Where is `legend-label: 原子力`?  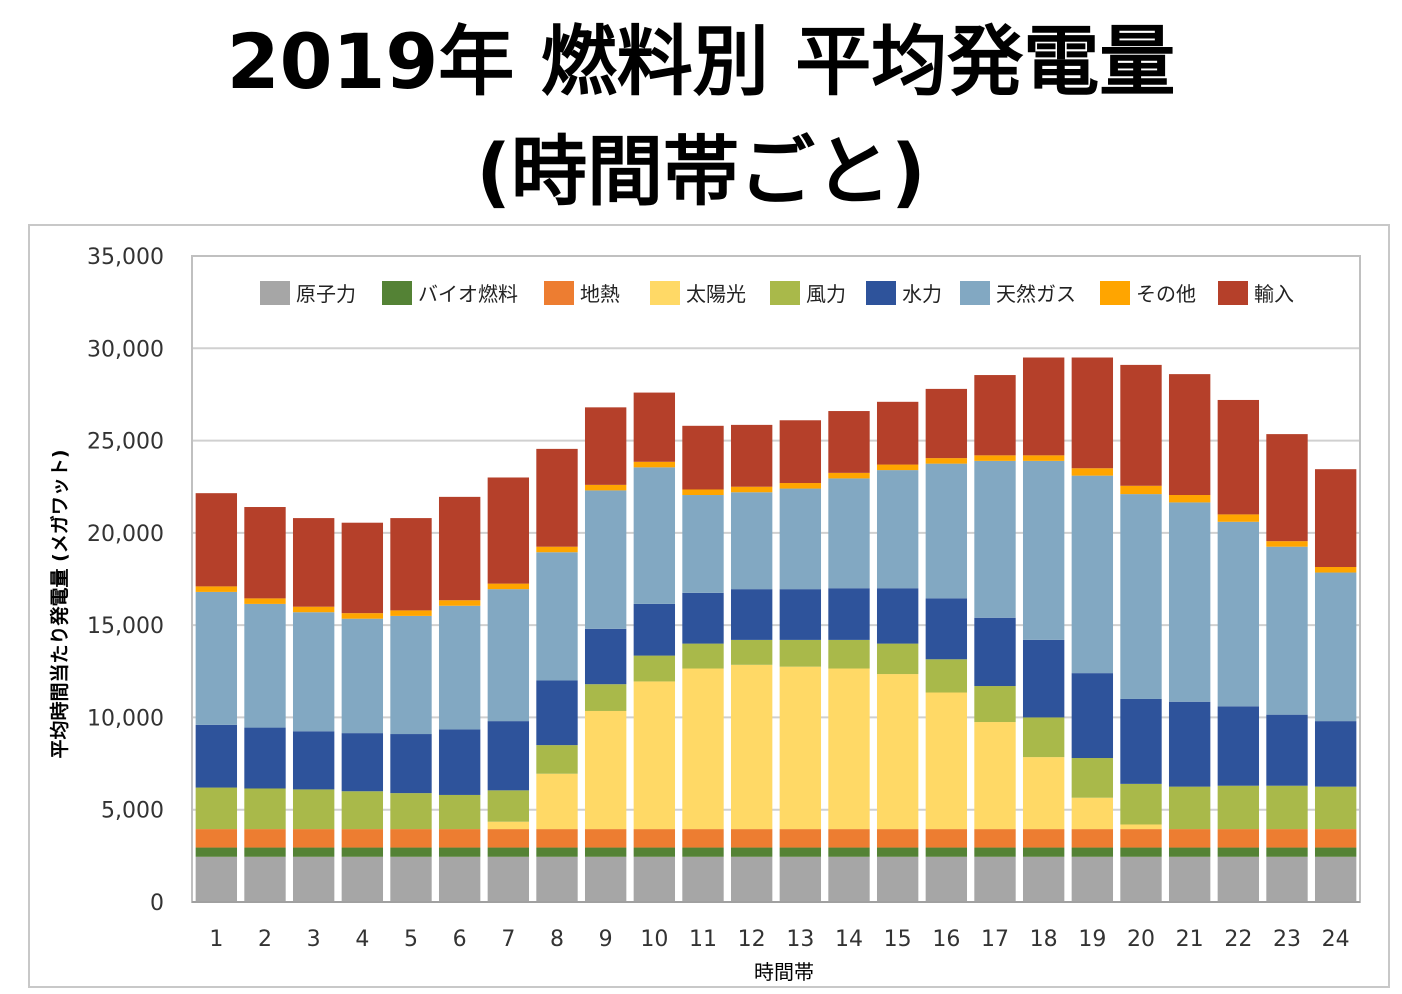 legend-label: 原子力 is located at coordinates (326, 294).